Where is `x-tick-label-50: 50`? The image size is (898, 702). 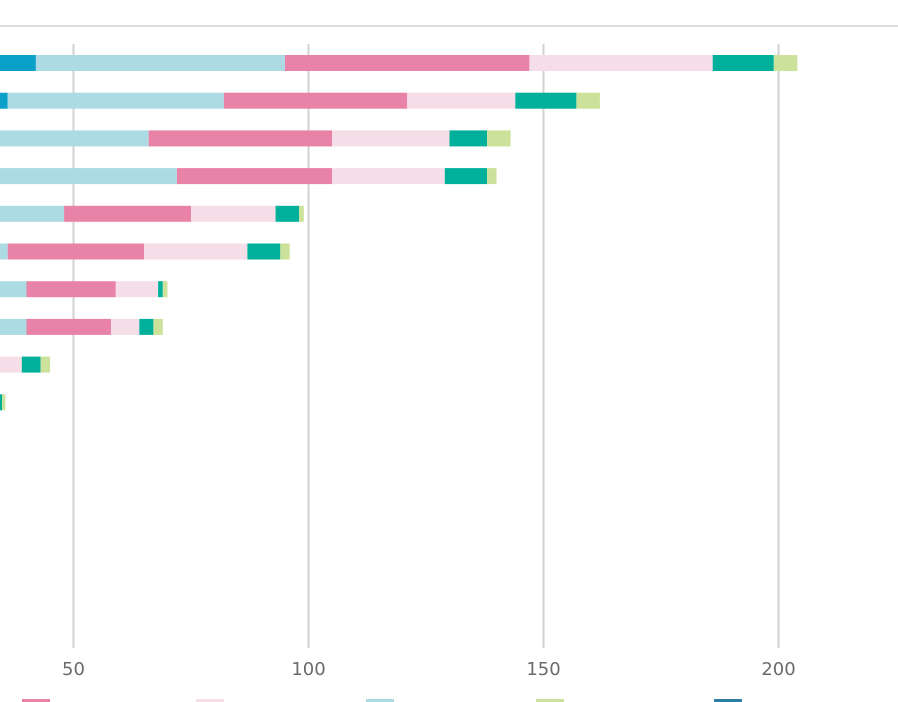
x-tick-label-50: 50 is located at coordinates (73, 669).